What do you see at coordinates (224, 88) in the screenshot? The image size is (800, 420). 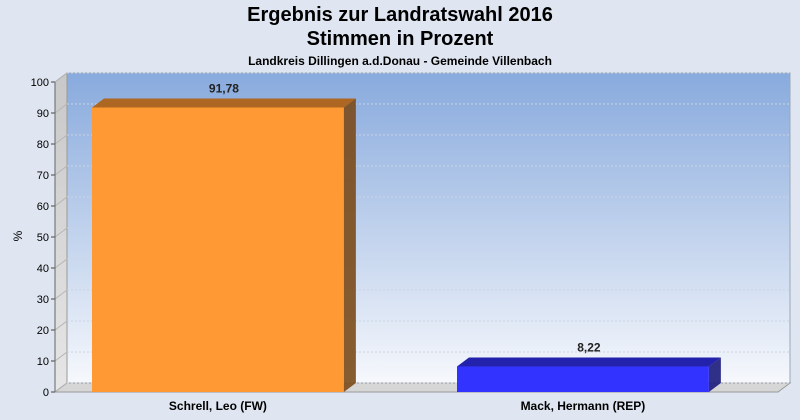 I see `data-label: 91,78` at bounding box center [224, 88].